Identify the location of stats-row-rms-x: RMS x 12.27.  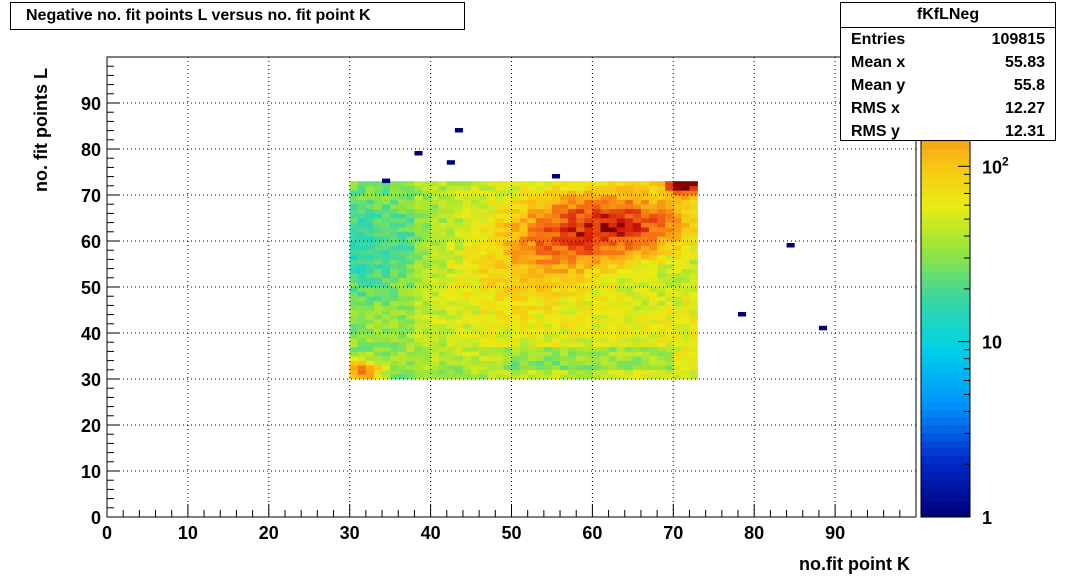
(948, 108).